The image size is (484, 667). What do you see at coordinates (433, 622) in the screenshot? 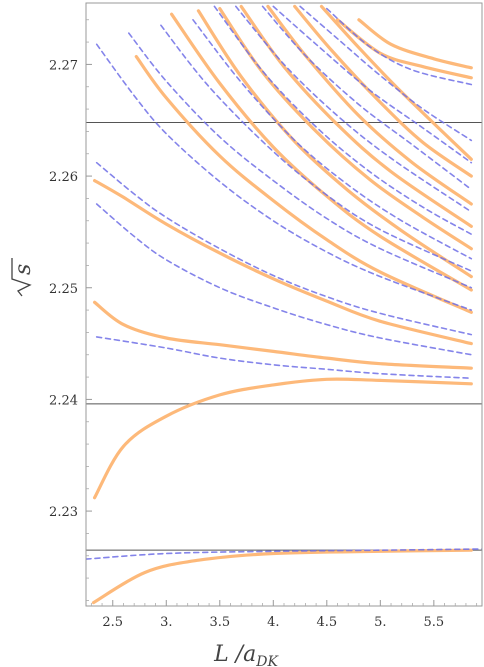
I see `x-tick-label: 5.5` at bounding box center [433, 622].